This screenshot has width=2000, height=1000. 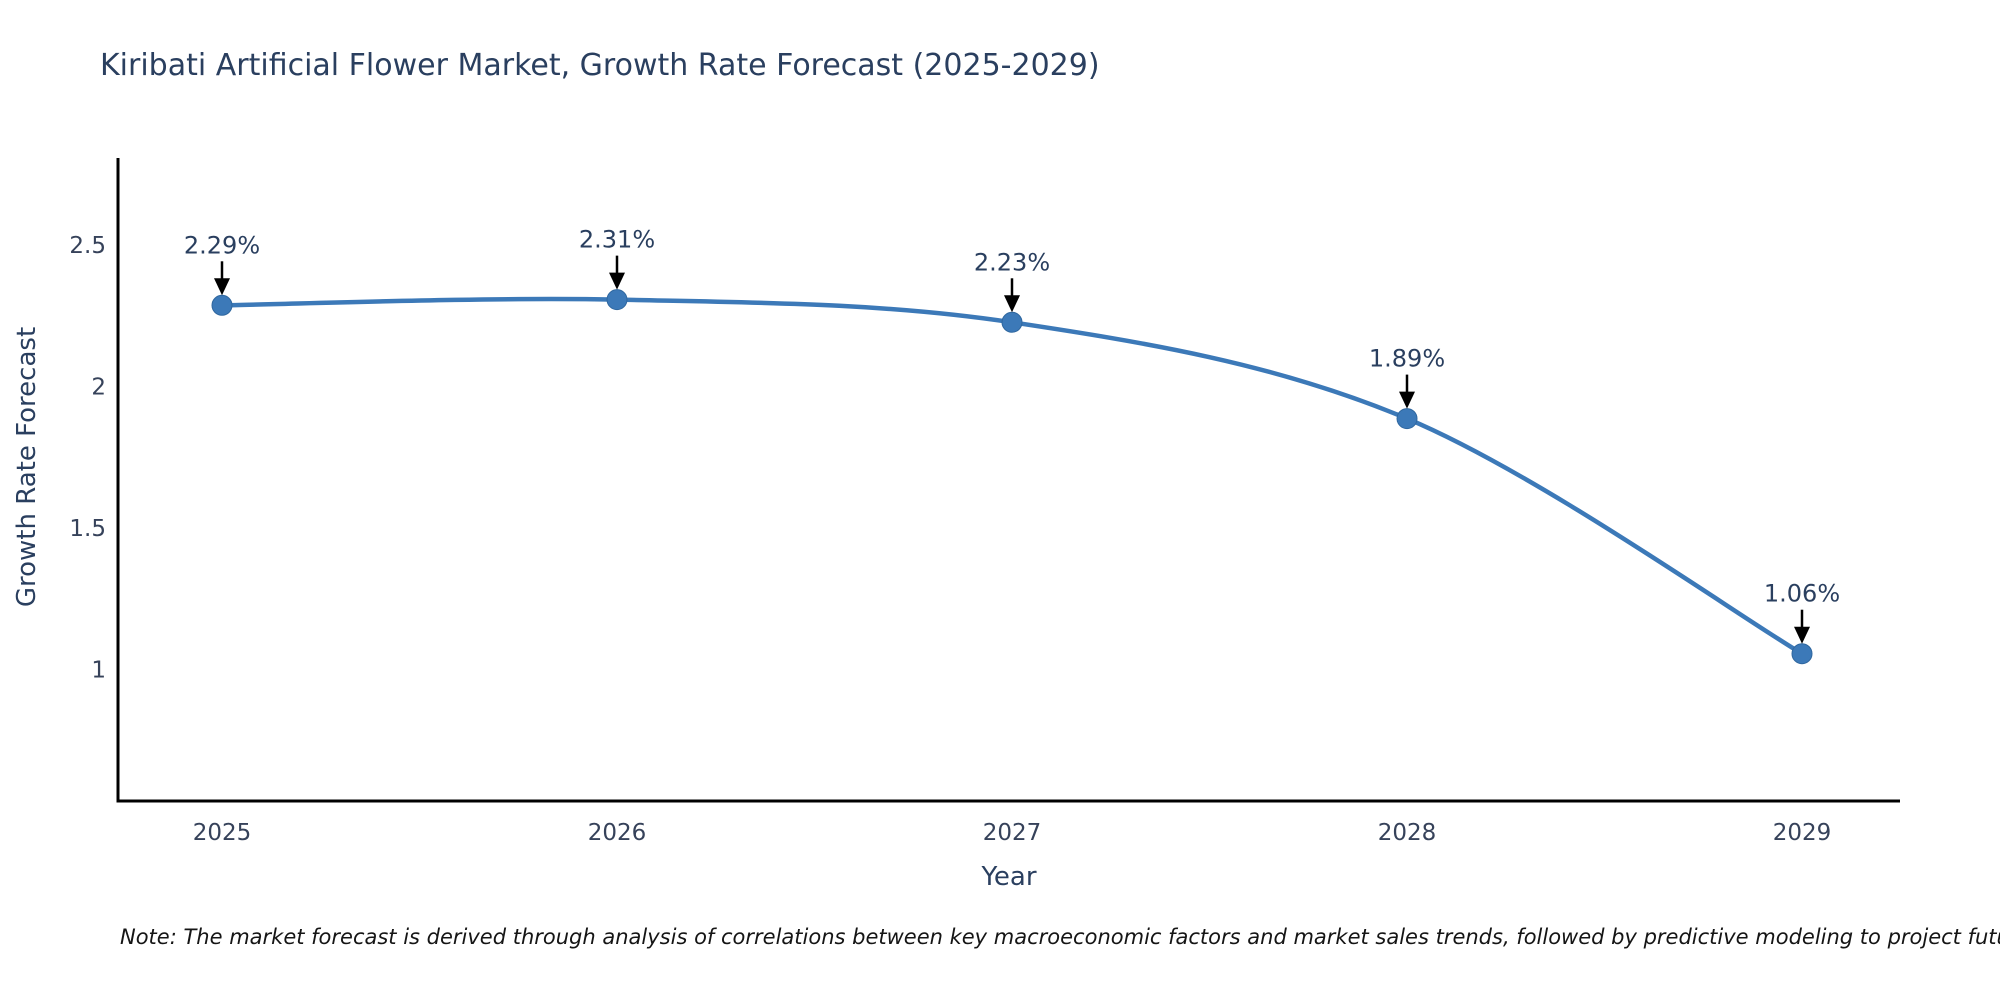 What do you see at coordinates (617, 833) in the screenshot?
I see `x-tick-label: 2026` at bounding box center [617, 833].